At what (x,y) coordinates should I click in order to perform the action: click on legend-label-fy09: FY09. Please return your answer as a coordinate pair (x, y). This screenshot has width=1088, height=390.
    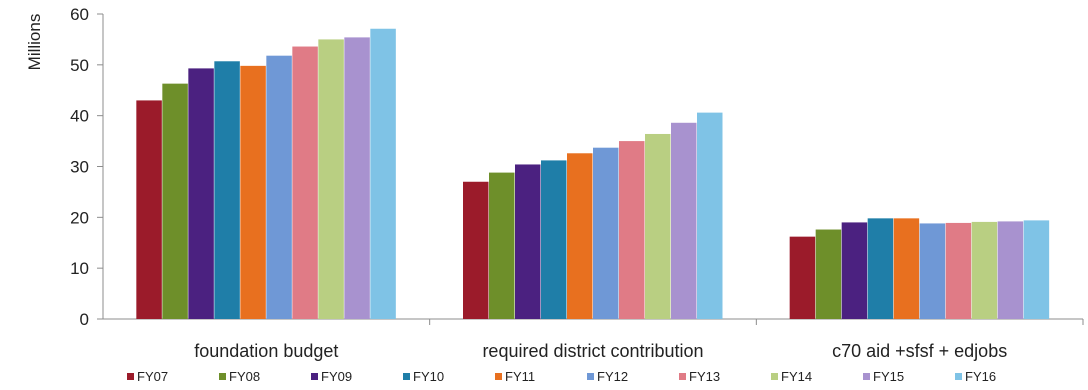
    Looking at the image, I should click on (336, 376).